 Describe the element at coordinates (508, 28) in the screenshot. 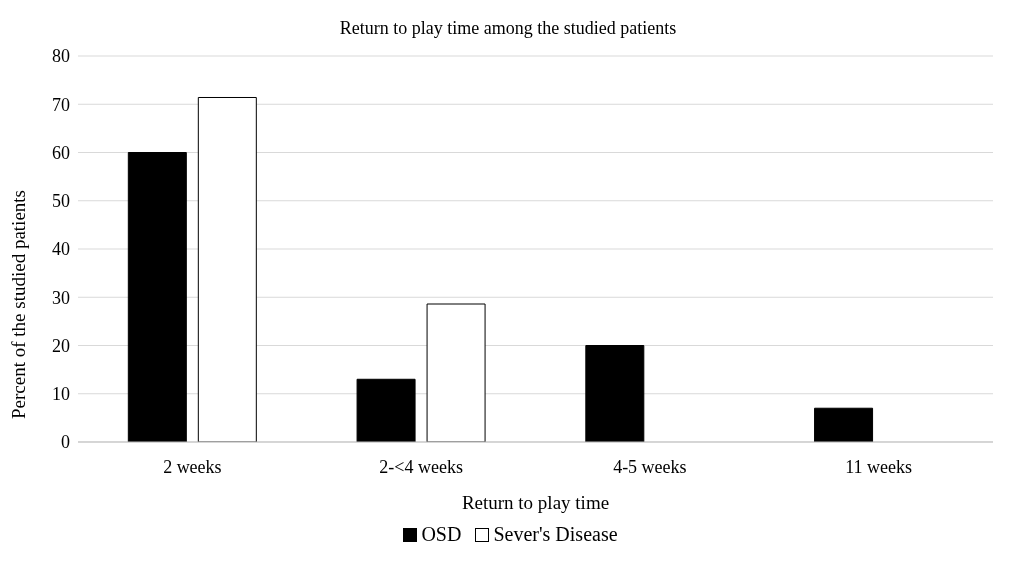

I see `chart-title: Return to play time among the studied patients` at that location.